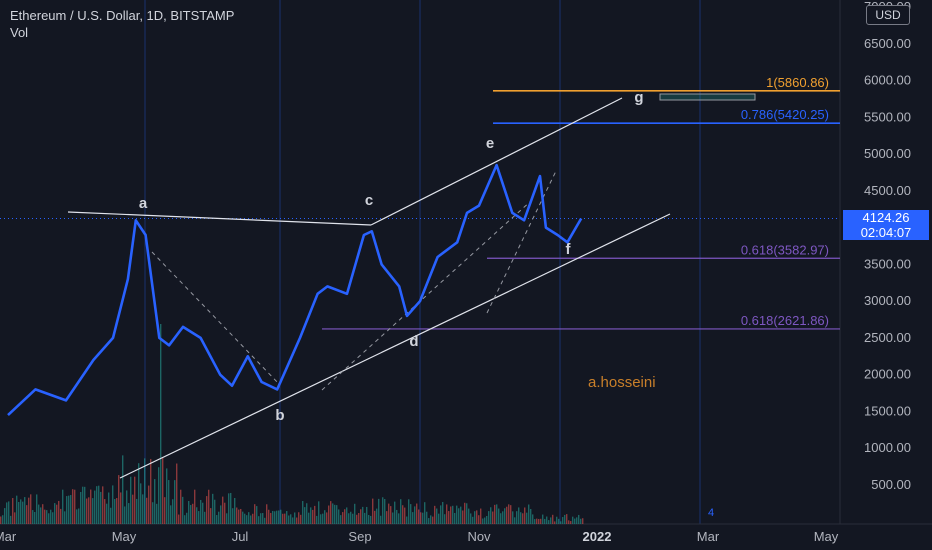 Image resolution: width=932 pixels, height=550 pixels. What do you see at coordinates (707, 97) in the screenshot?
I see `target-box` at bounding box center [707, 97].